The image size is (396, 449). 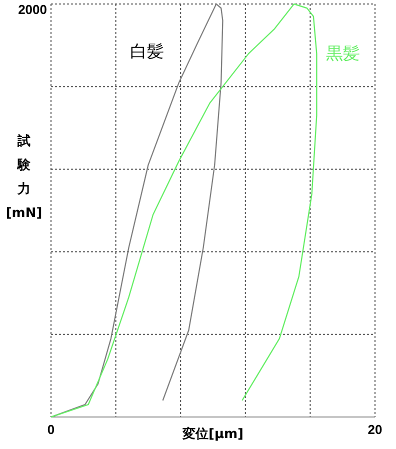 I want to click on series-label: 黒髪, so click(x=343, y=54).